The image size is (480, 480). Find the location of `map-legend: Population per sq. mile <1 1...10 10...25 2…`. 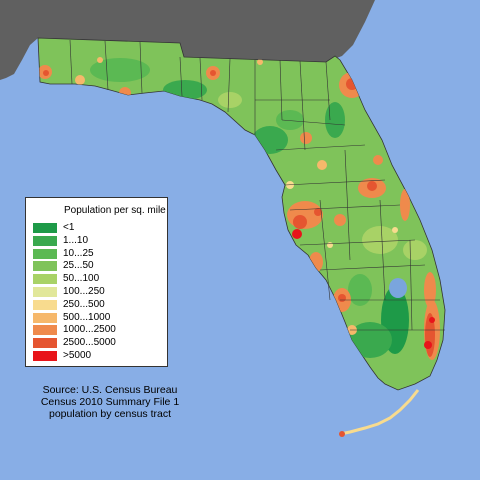

map-legend: Population per sq. mile <1 1...10 10...25 2… is located at coordinates (96, 282).